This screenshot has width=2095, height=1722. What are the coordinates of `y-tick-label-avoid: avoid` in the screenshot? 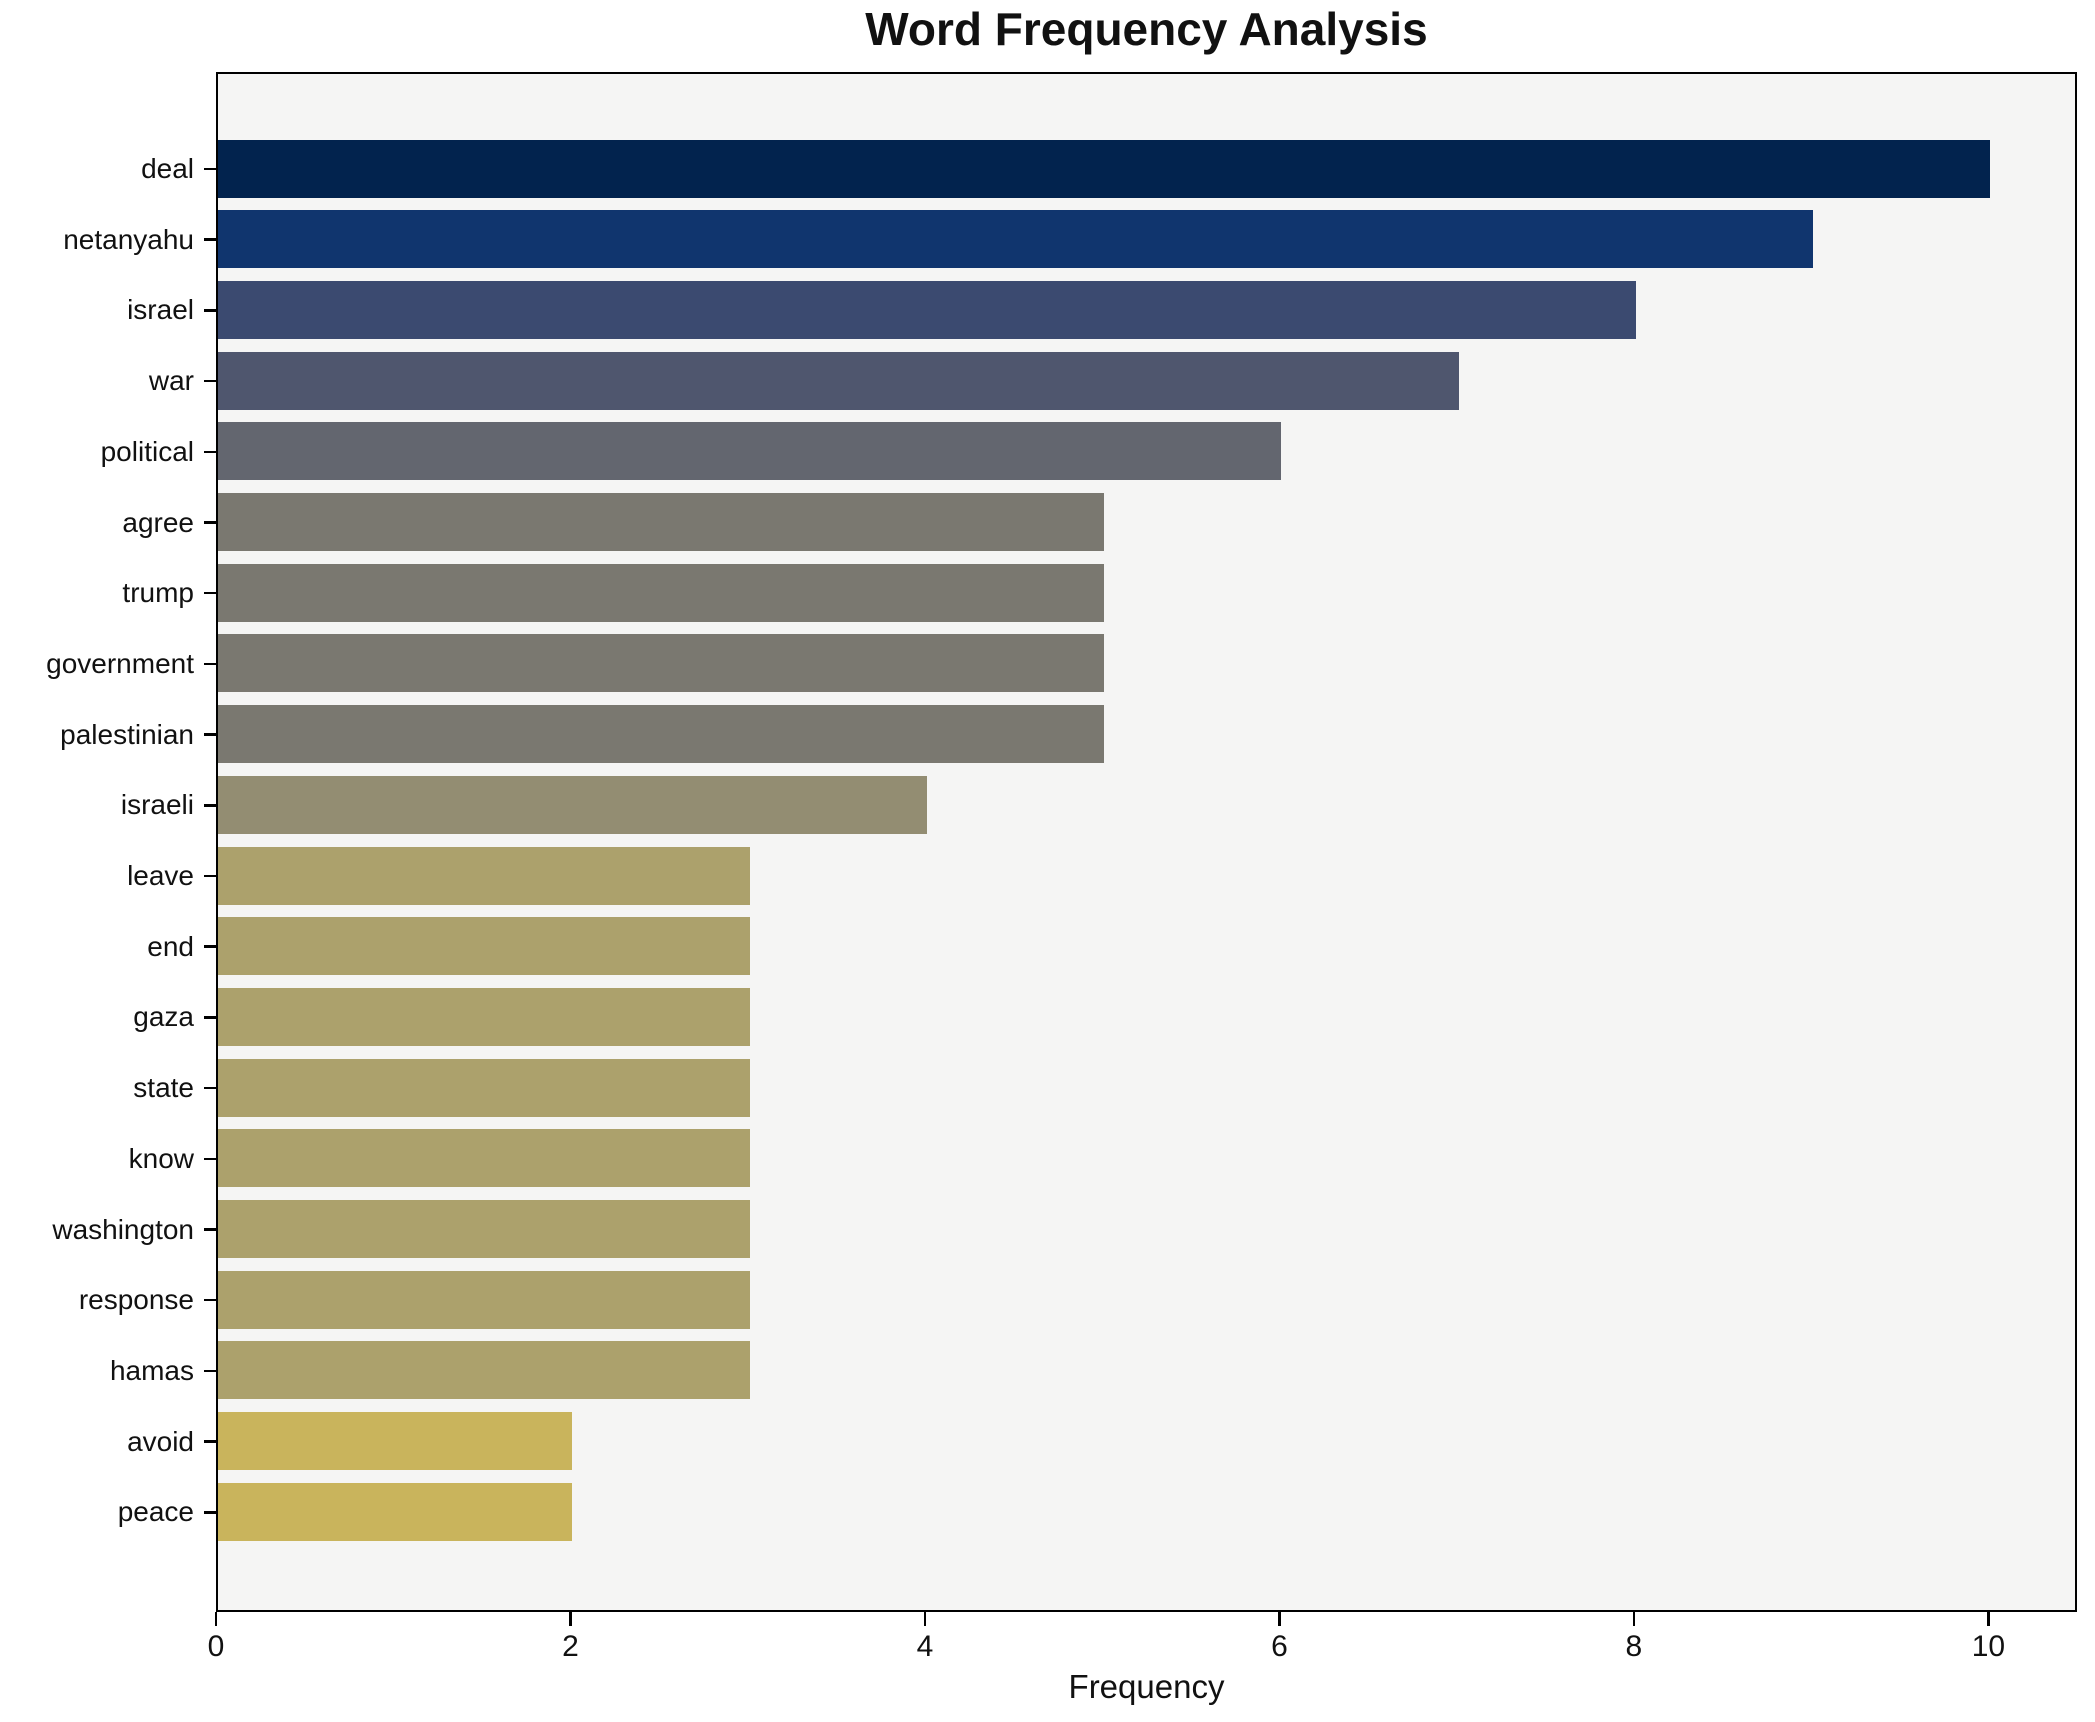 It's located at (160, 1441).